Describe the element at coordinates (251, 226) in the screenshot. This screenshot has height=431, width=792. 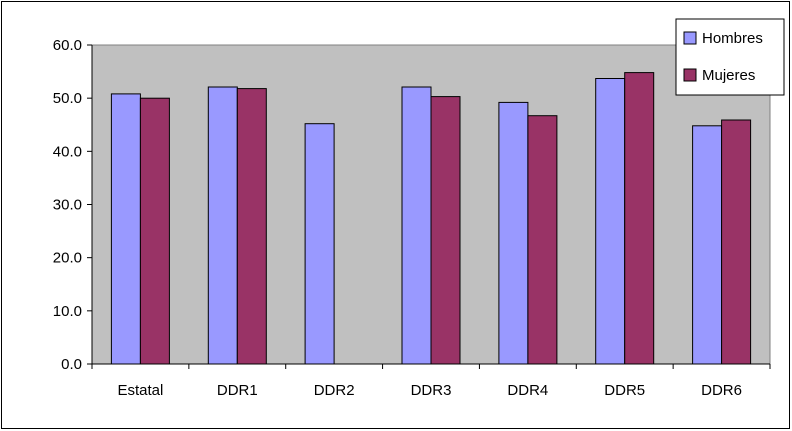
I see `bar-mujeres-ddr1` at that location.